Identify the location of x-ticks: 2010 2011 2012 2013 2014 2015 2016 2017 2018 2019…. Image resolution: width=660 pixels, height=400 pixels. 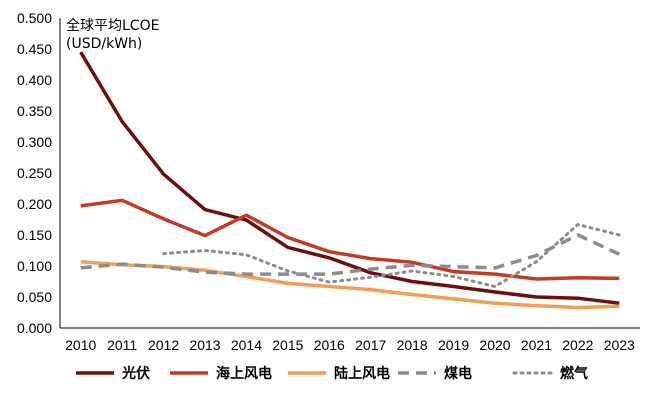
(350, 345).